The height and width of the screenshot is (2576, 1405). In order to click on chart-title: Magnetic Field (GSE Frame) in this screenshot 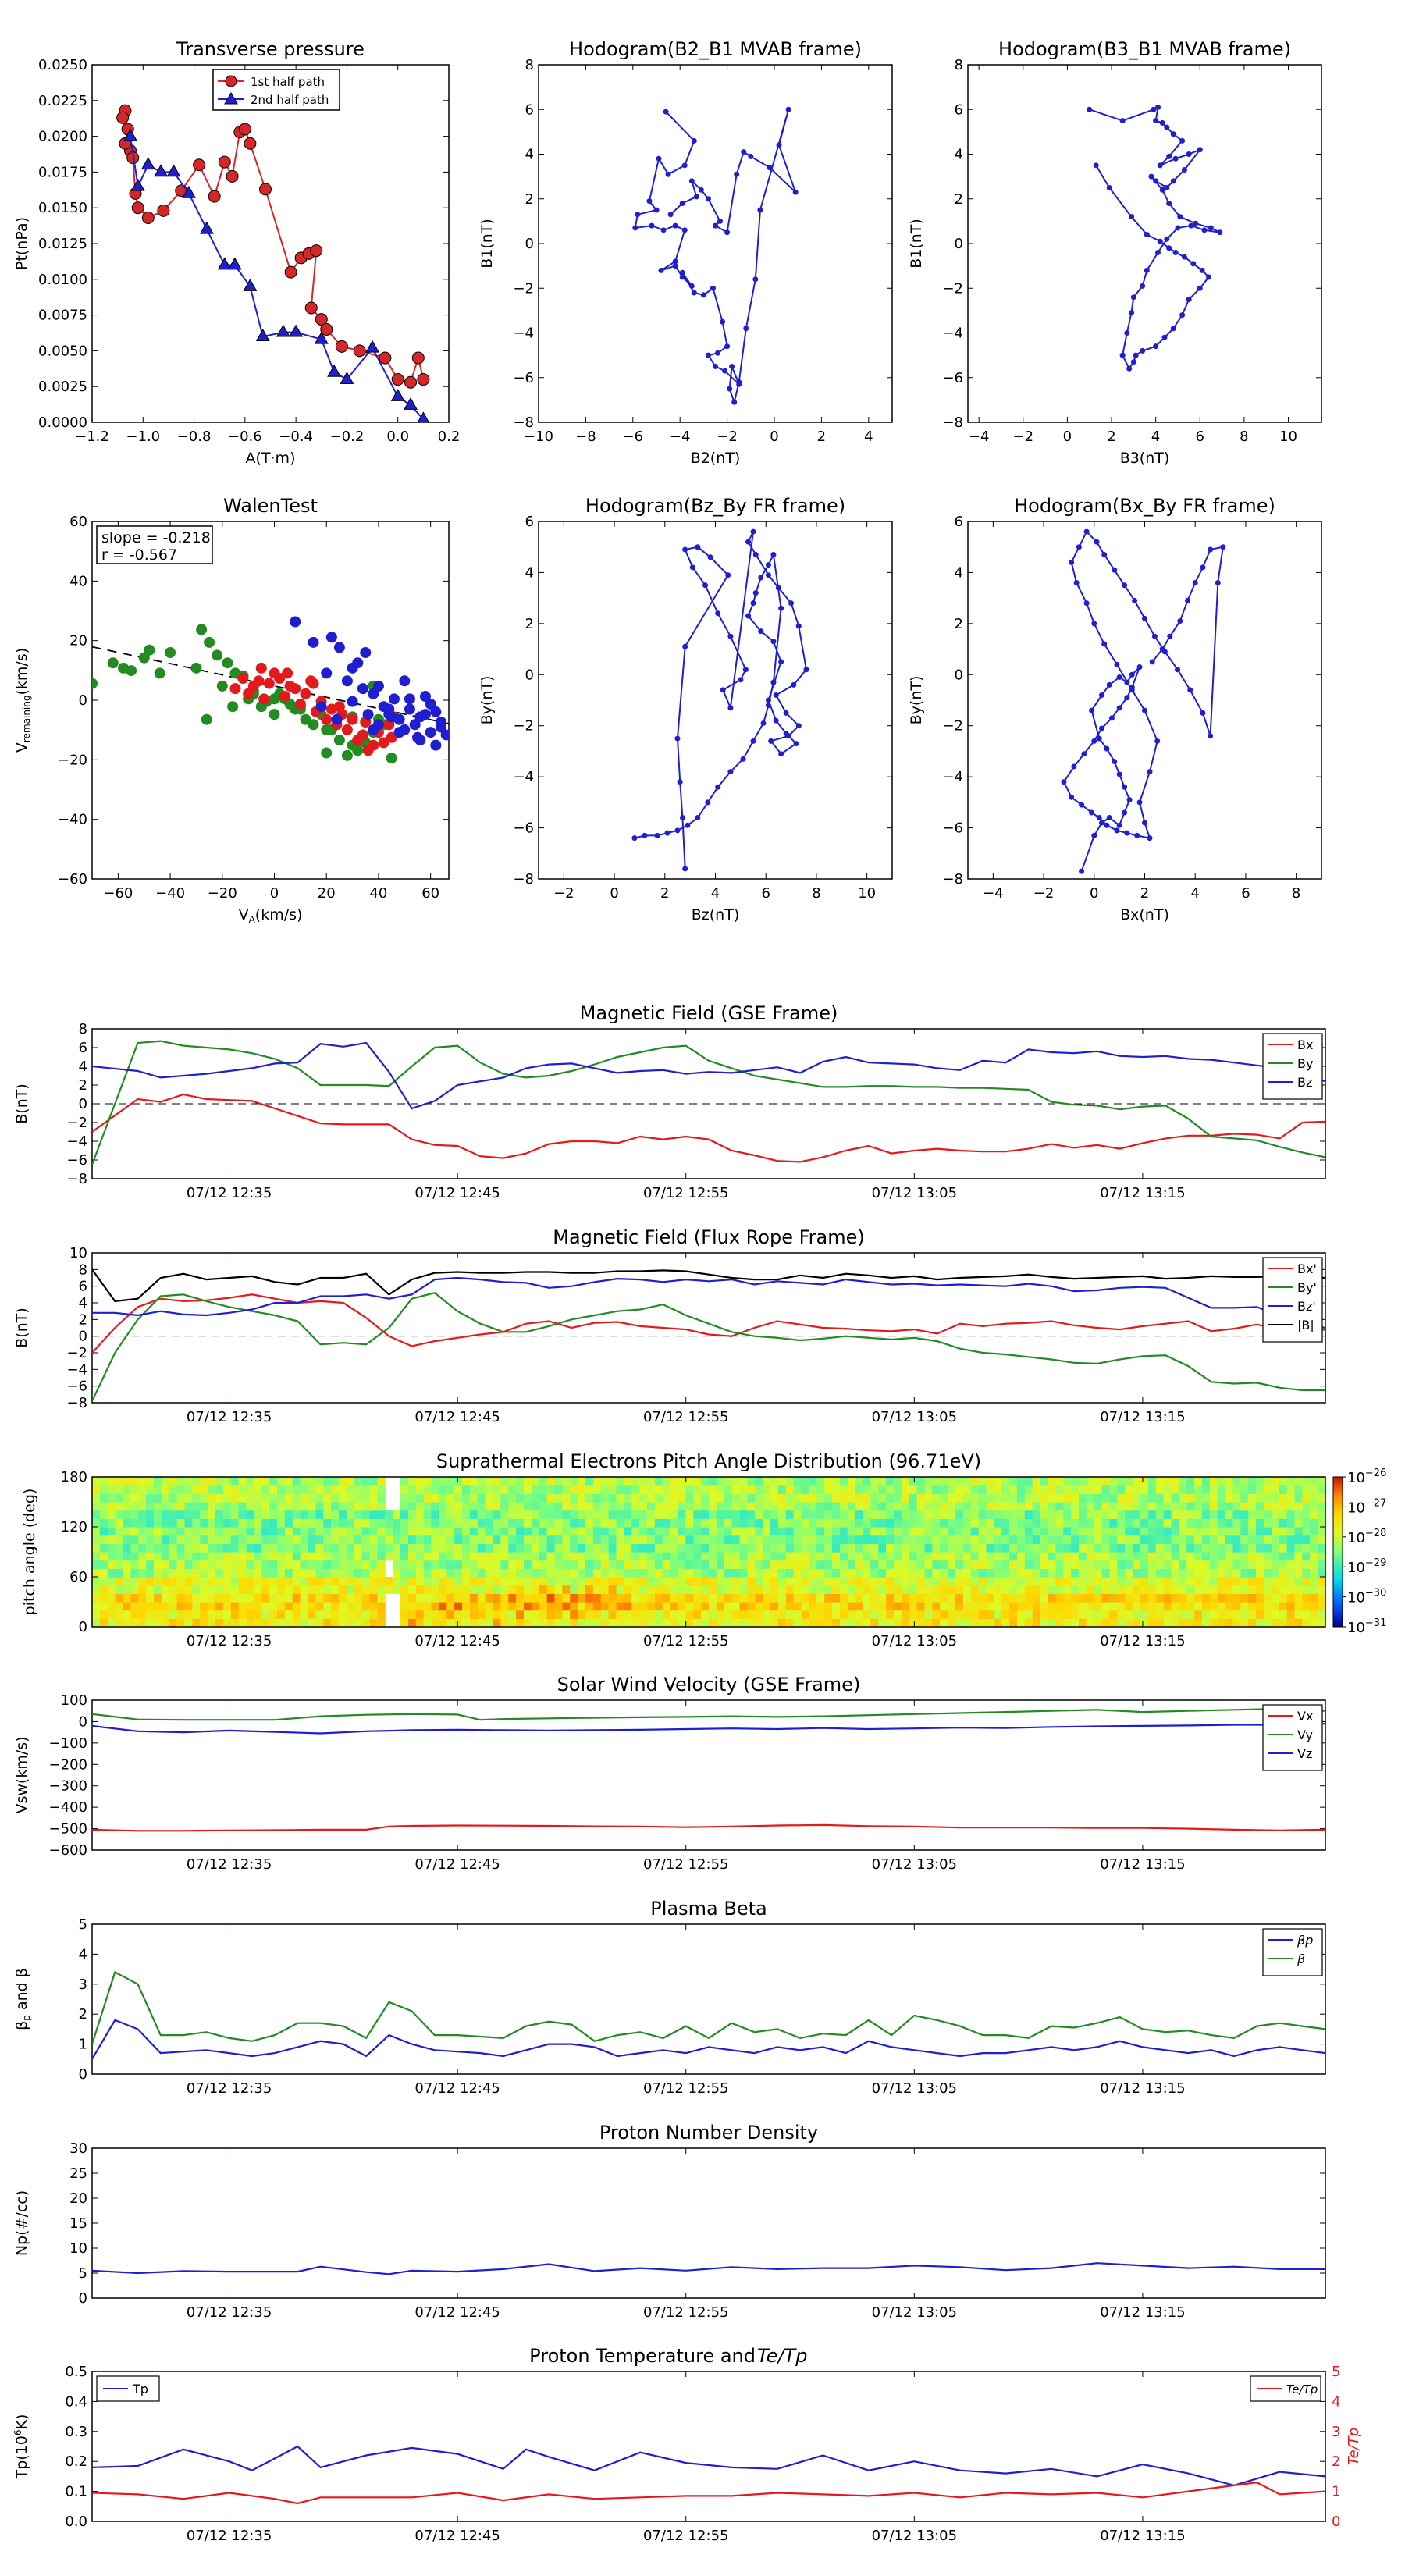, I will do `click(709, 1013)`.